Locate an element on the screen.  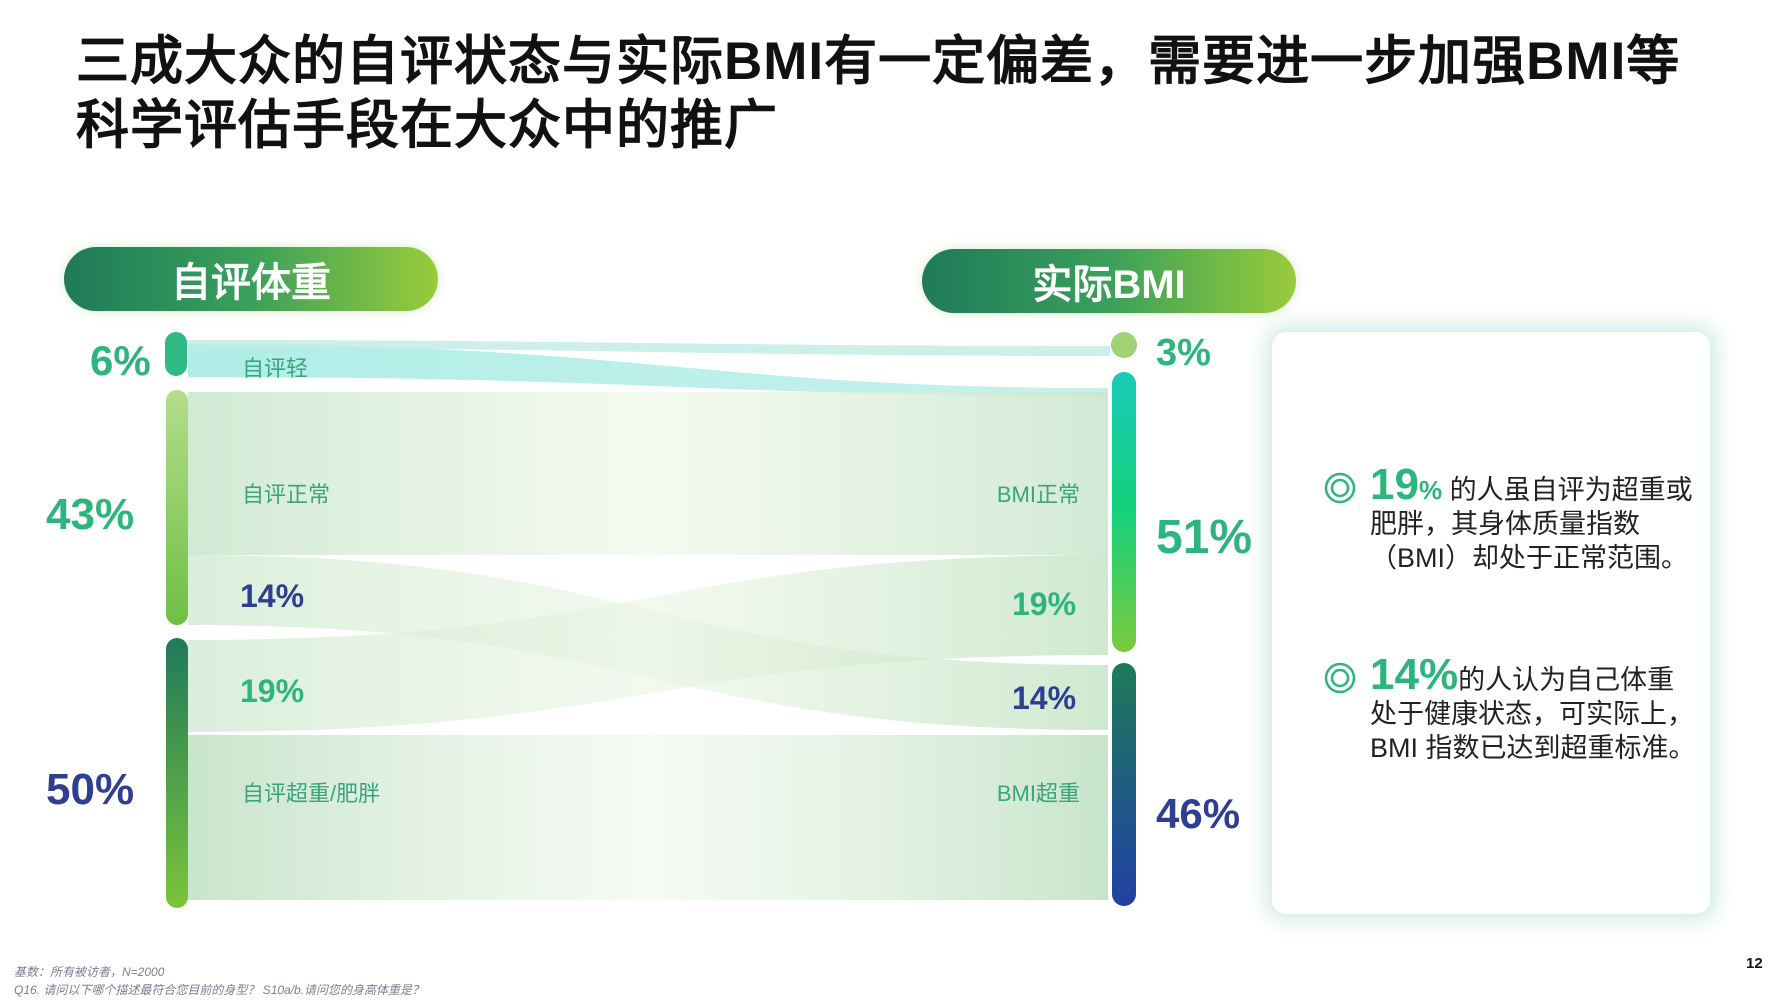
left-header-pill: 自评体重 is located at coordinates (251, 279).